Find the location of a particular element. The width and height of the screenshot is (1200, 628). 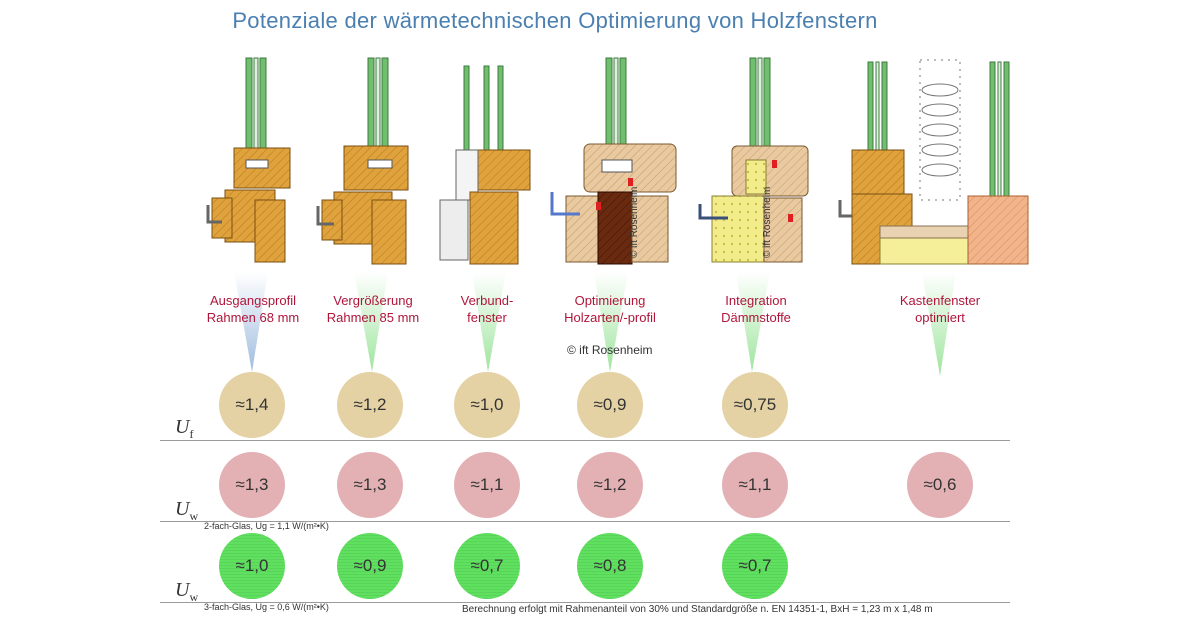

label-line: Dämmstoffe is located at coordinates (756, 317).